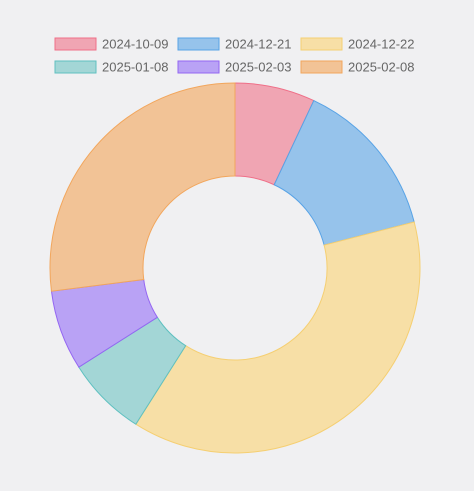 The height and width of the screenshot is (491, 474). What do you see at coordinates (381, 44) in the screenshot?
I see `legend-label: 2024-12-22` at bounding box center [381, 44].